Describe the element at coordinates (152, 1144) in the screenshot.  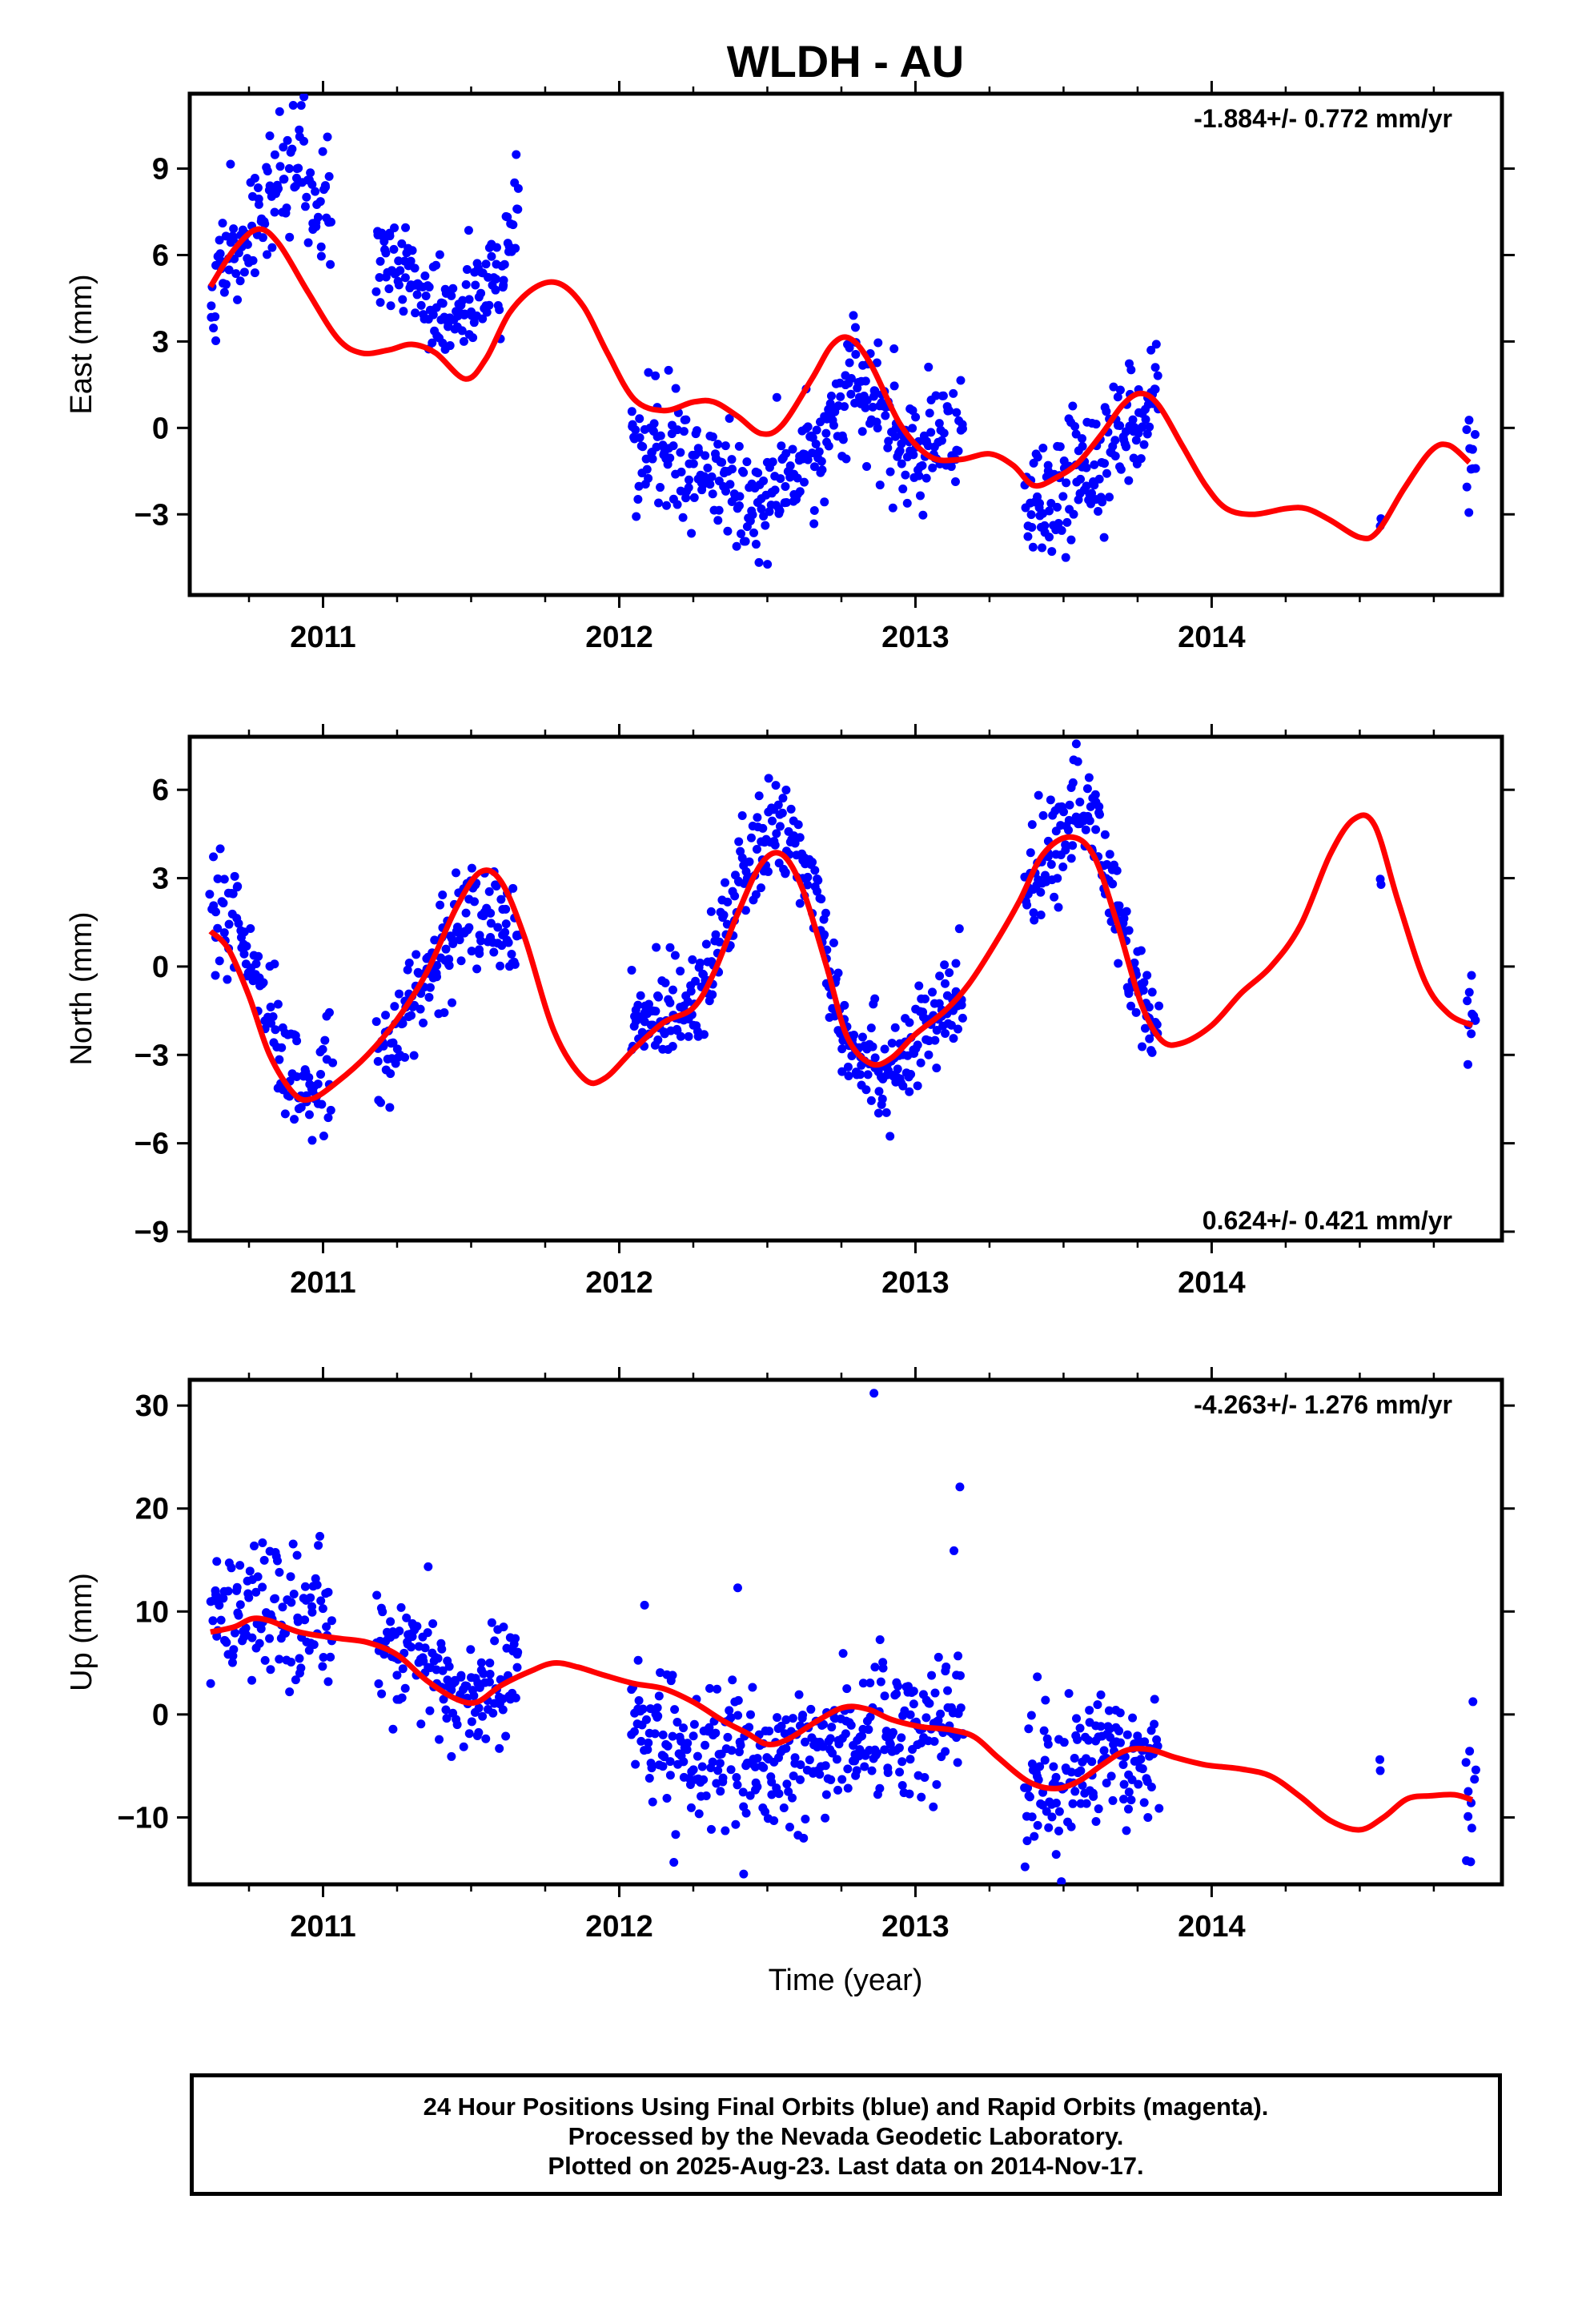
I see `y-tick-label: −6` at that location.